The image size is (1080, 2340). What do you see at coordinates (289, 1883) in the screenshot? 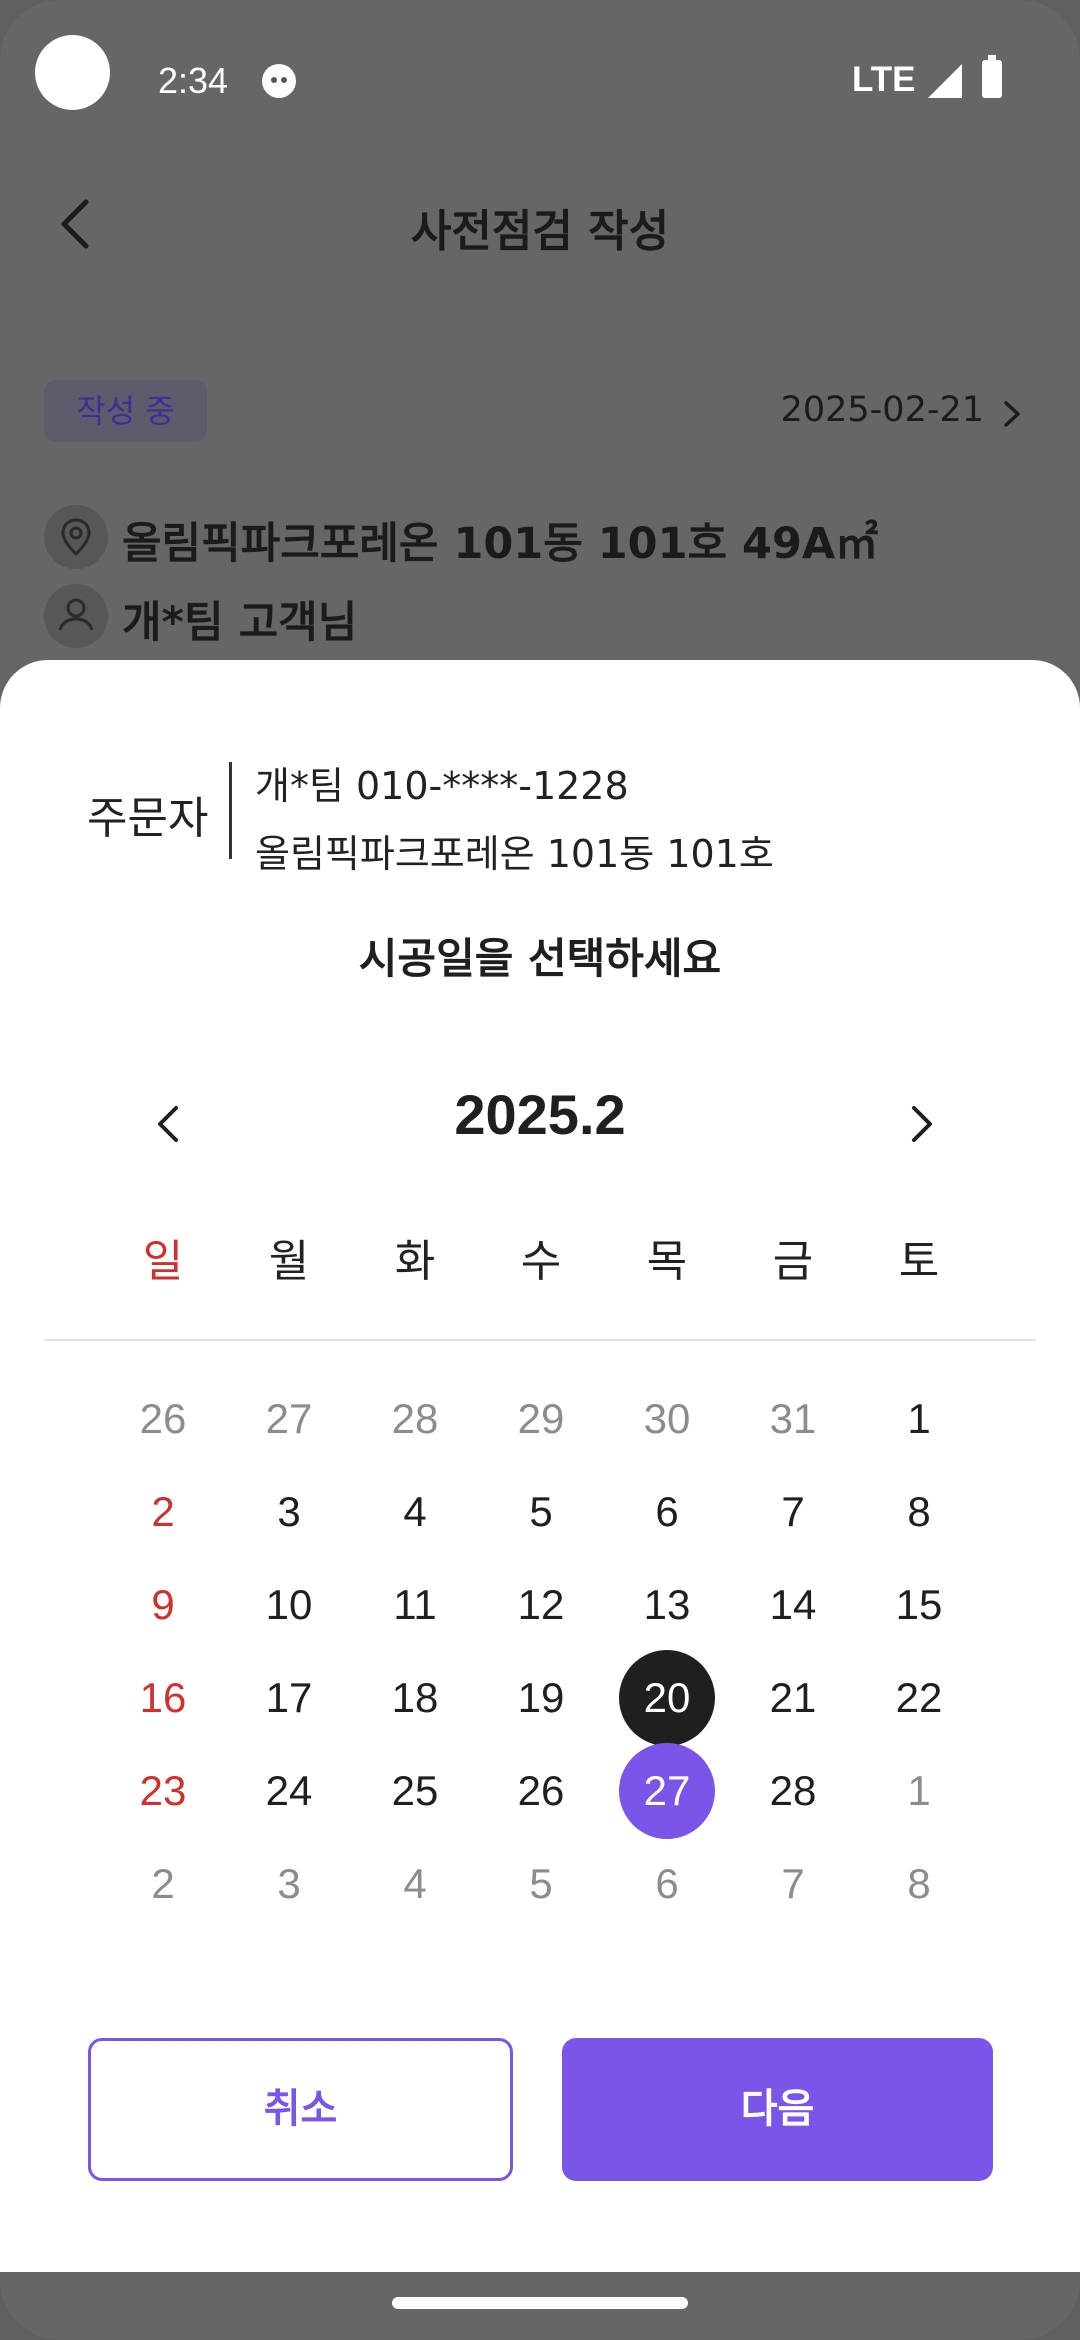
I see `calendar-day-other-month: 3` at bounding box center [289, 1883].